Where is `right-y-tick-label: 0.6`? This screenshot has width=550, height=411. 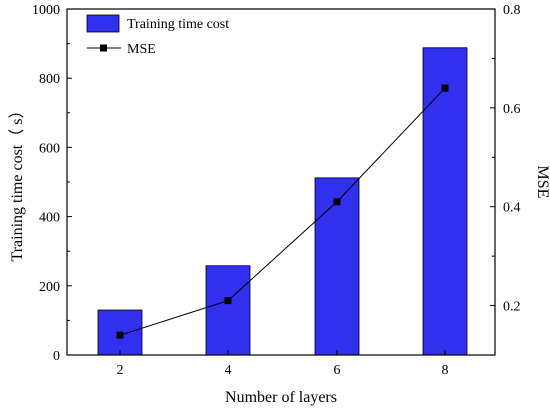
right-y-tick-label: 0.6 is located at coordinates (512, 109).